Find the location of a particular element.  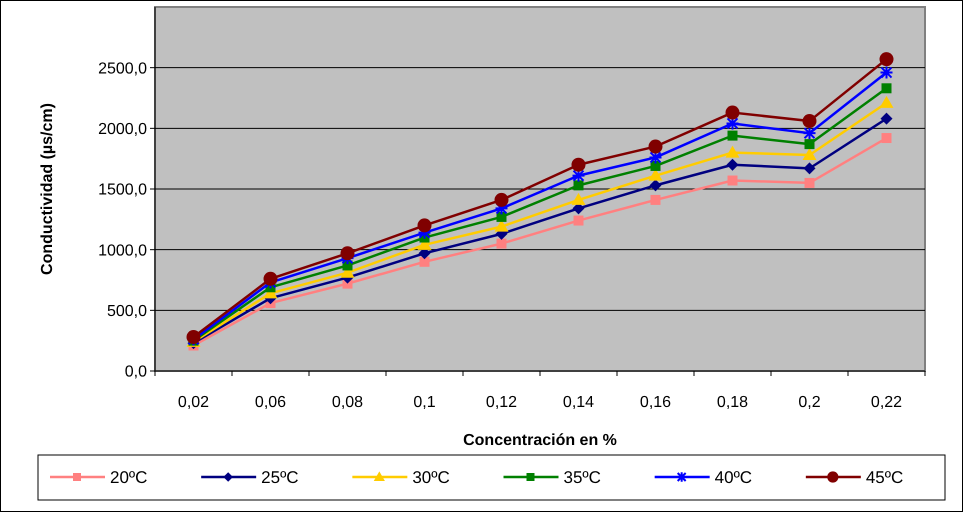

x-tick-label: 0,12 is located at coordinates (502, 402).